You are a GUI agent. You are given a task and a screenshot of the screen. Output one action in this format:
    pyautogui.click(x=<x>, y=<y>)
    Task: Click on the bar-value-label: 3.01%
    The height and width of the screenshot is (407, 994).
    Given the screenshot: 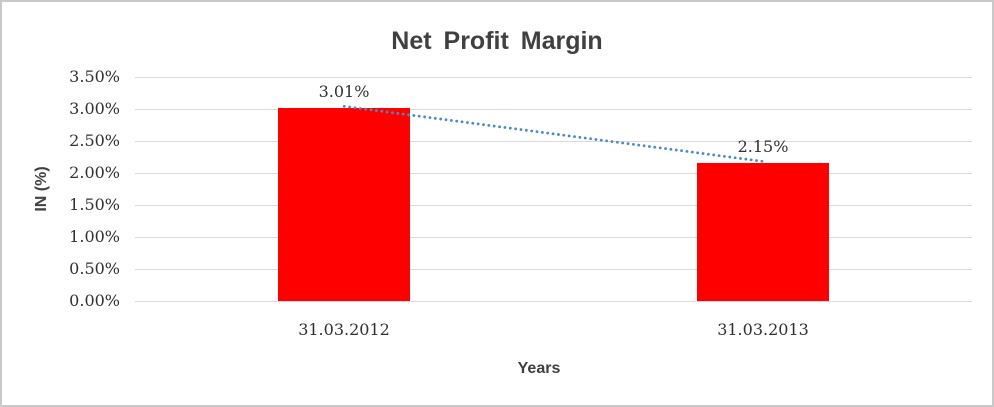 What is the action you would take?
    pyautogui.click(x=344, y=91)
    